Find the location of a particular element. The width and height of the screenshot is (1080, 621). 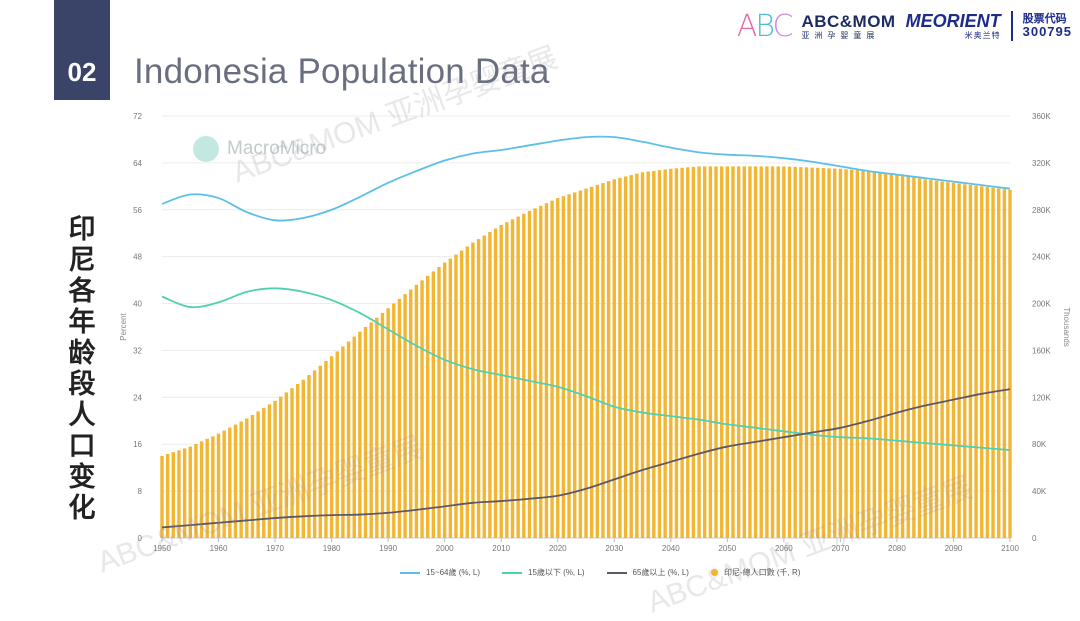

abc-logo-sub: 亚洲孕婴童展 is located at coordinates (840, 35).